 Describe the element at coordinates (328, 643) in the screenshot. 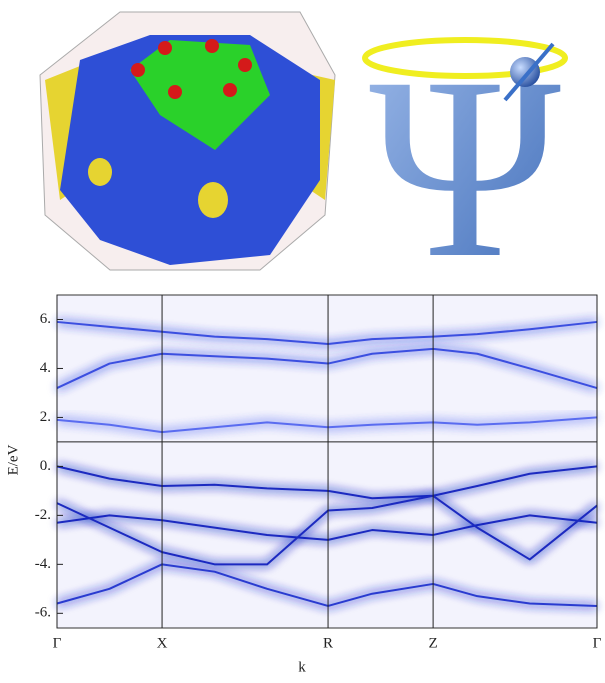

I see `x-tick-label: R` at that location.